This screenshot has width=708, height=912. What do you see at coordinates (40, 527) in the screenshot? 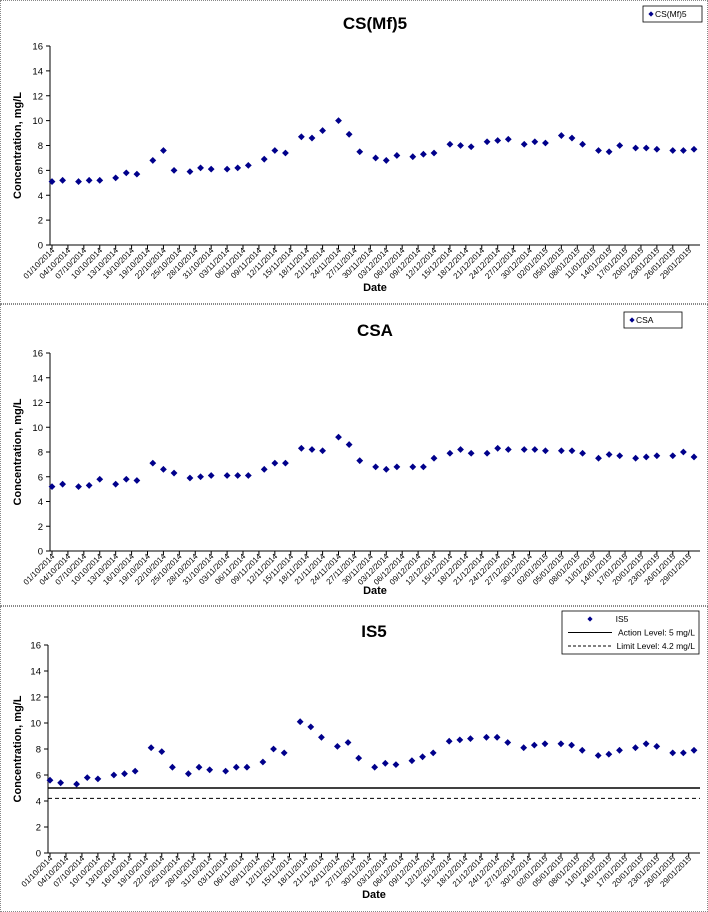
I see `y-tick-label: 2` at bounding box center [40, 527].